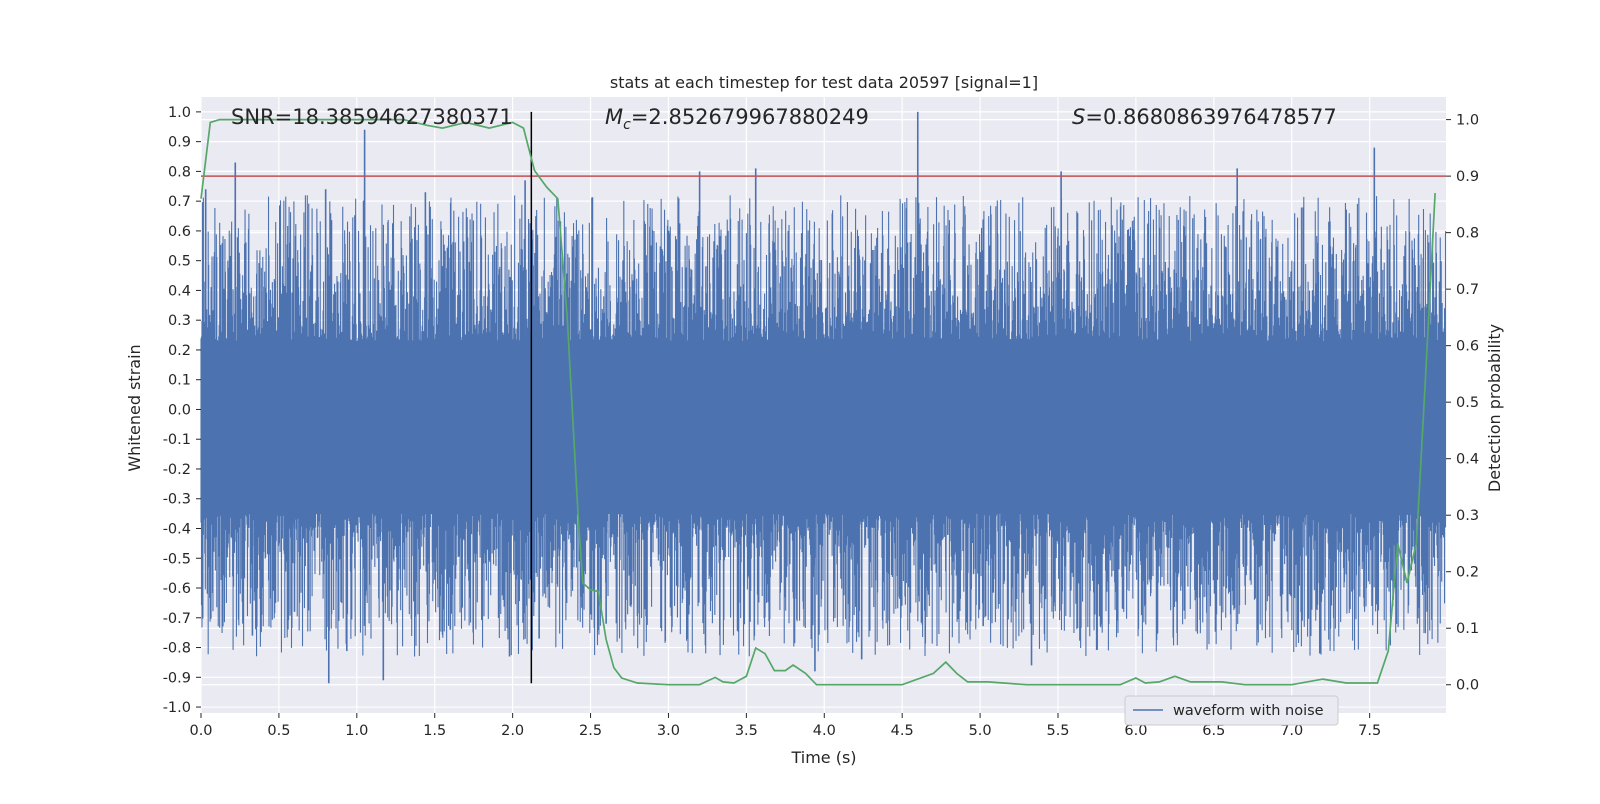 This screenshot has height=804, width=1600. Describe the element at coordinates (179, 143) in the screenshot. I see `y-left-tick-label: 0.9` at that location.